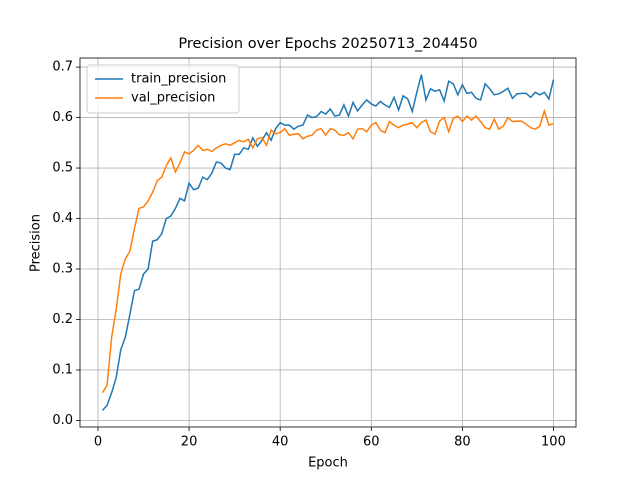 This screenshot has width=640, height=480. Describe the element at coordinates (280, 442) in the screenshot. I see `x-tick-label: 40` at that location.